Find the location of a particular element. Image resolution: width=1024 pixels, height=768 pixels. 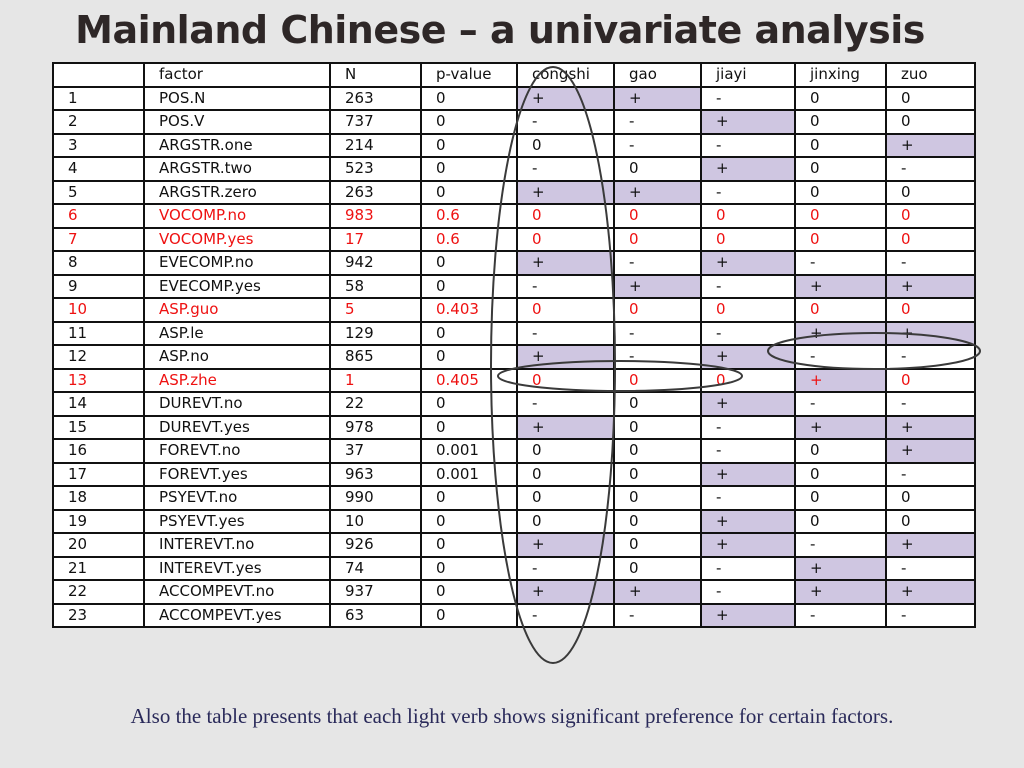

table-cell: 937 is located at coordinates (375, 592).